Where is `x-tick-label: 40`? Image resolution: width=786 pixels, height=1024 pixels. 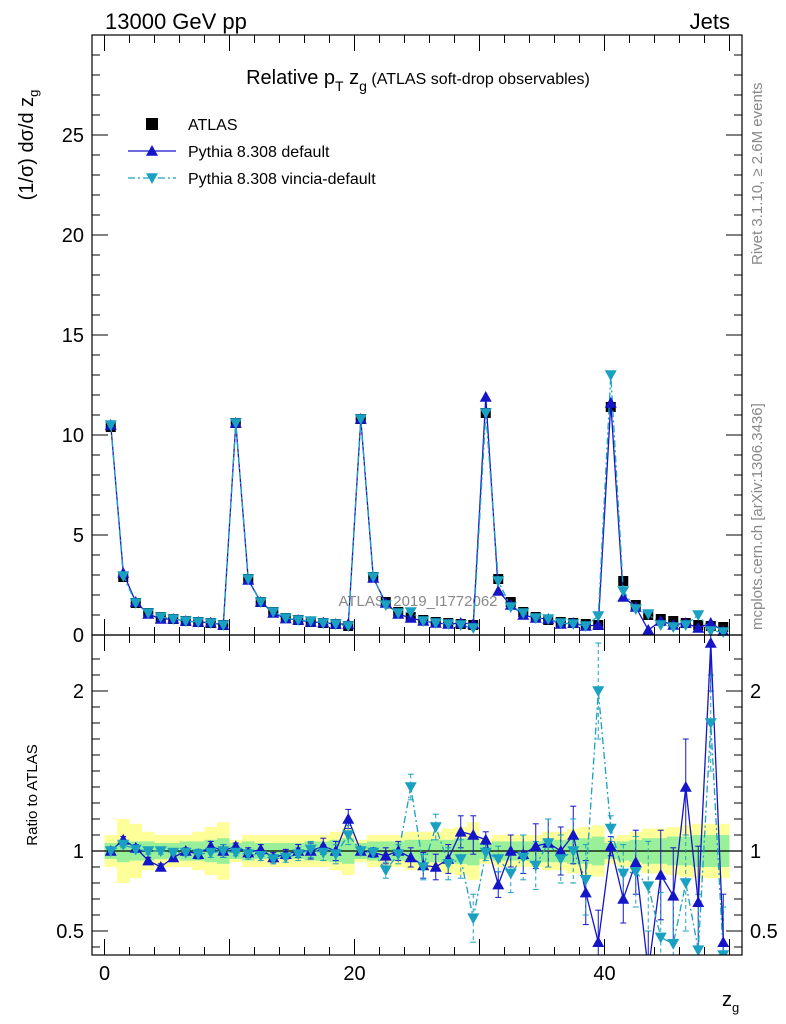
x-tick-label: 40 is located at coordinates (604, 974).